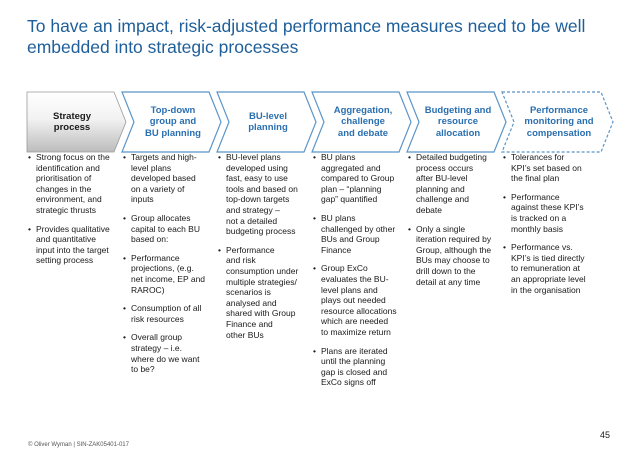 This screenshot has height=456, width=638. What do you see at coordinates (353, 361) in the screenshot?
I see `bullet-line: until the planning` at bounding box center [353, 361].